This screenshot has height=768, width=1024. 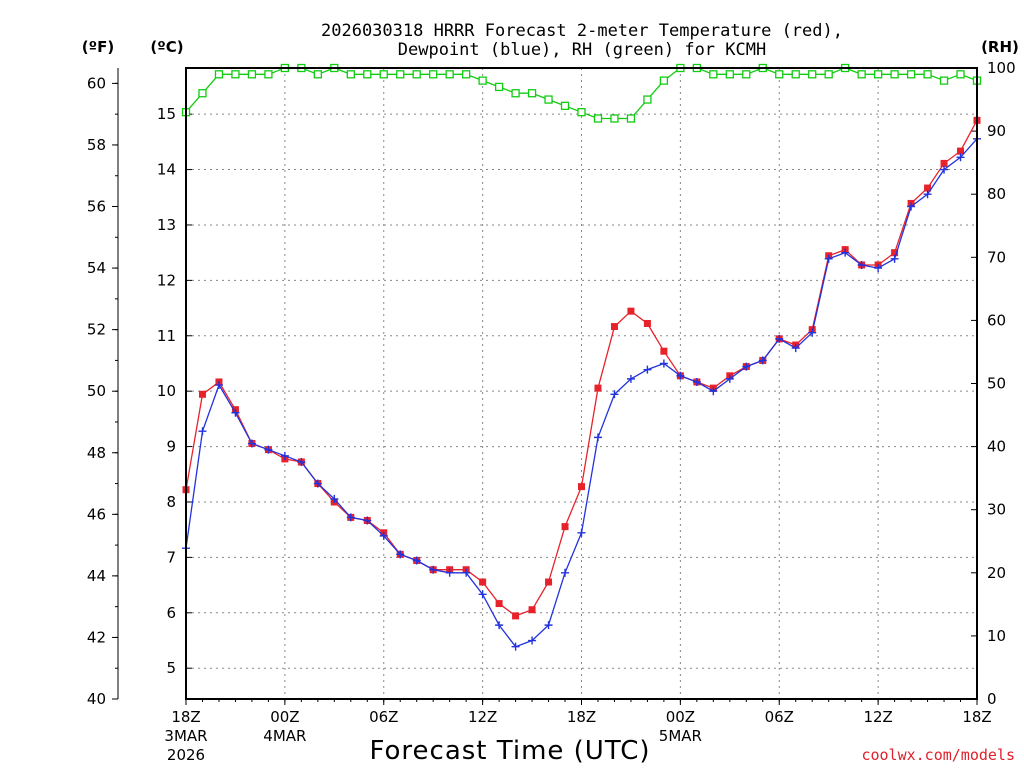 I want to click on x-tick-label: 12Z, so click(x=877, y=717).